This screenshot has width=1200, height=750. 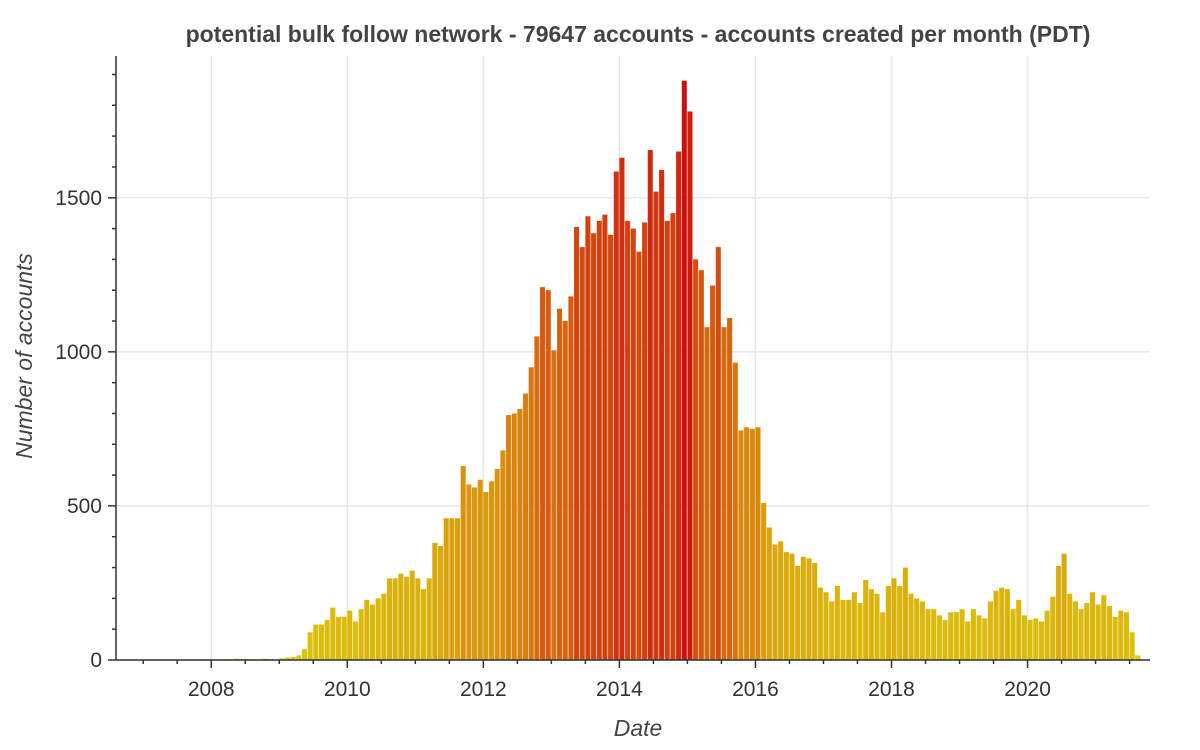 I want to click on y-tick-label: 1500, so click(x=78, y=198).